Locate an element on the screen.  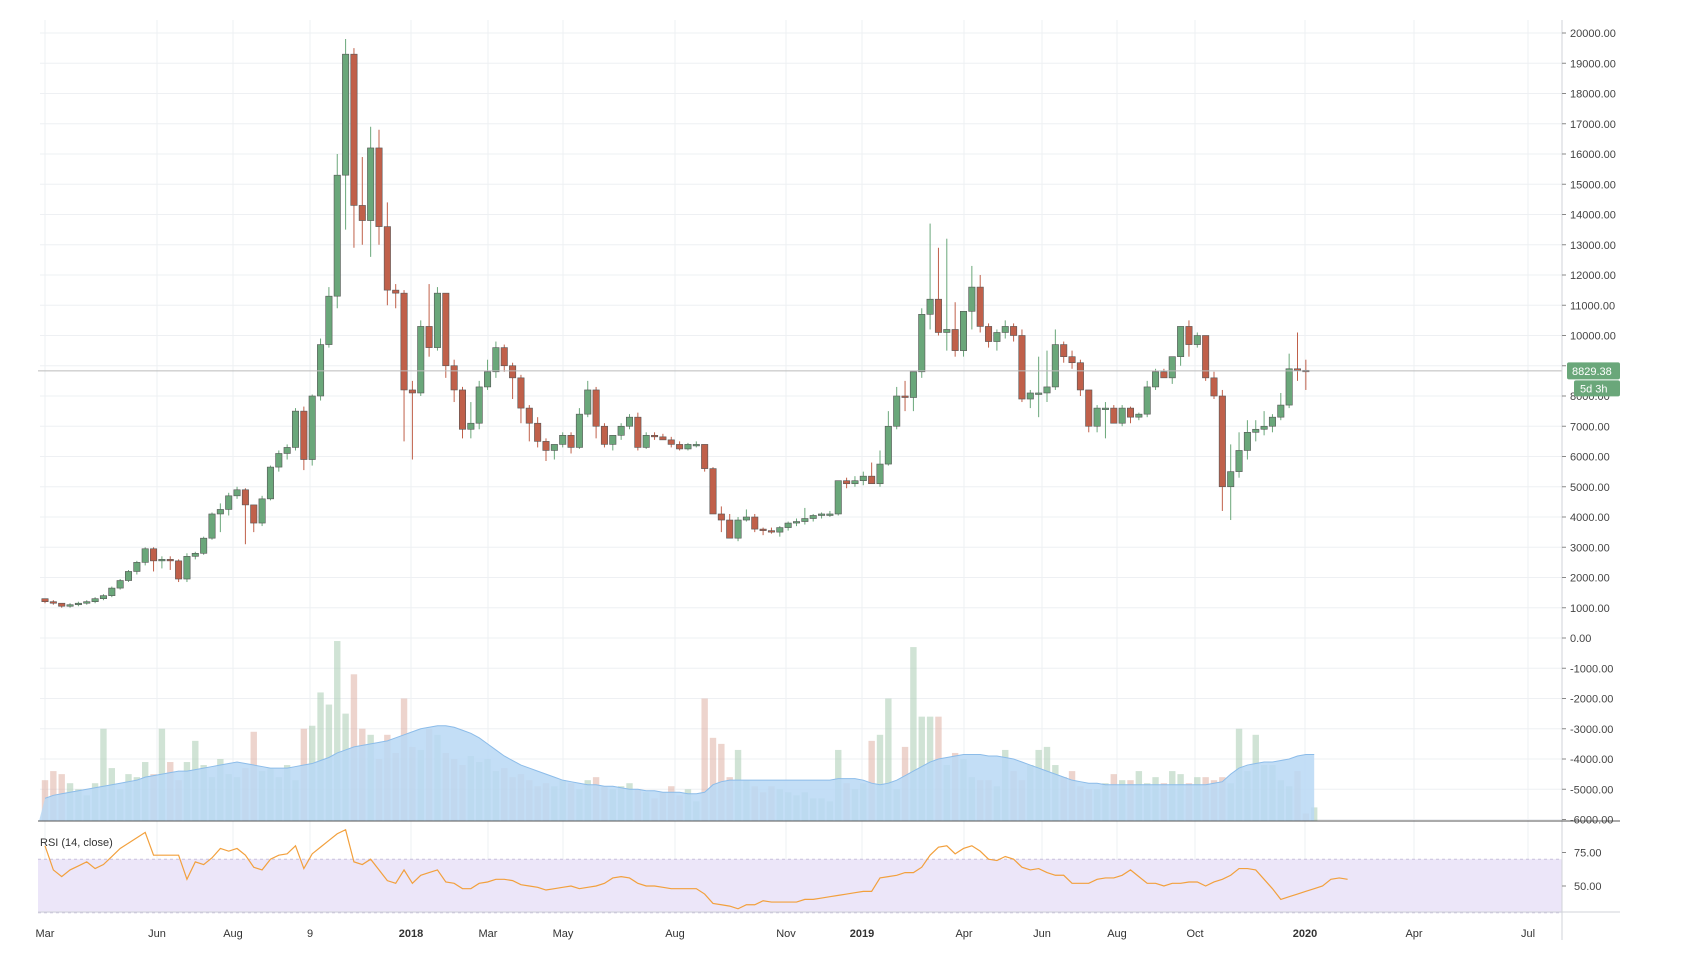
volume-ma-area is located at coordinates (677, 773).